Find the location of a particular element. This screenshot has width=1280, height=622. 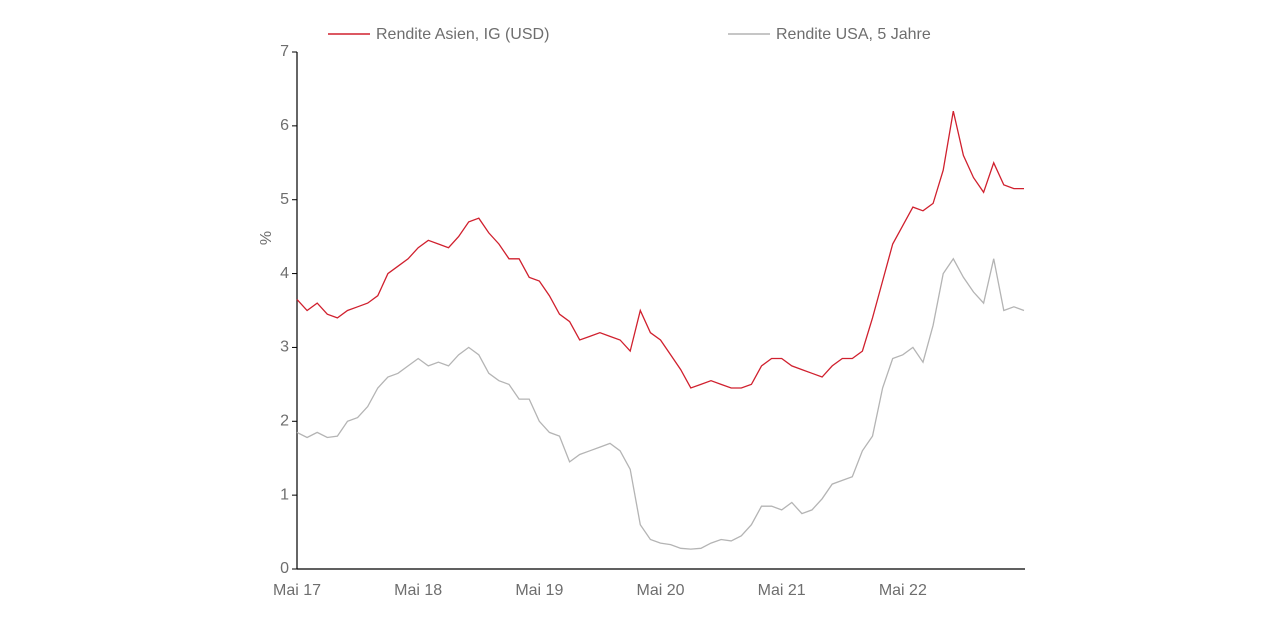

y-axis-label: % is located at coordinates (266, 238).